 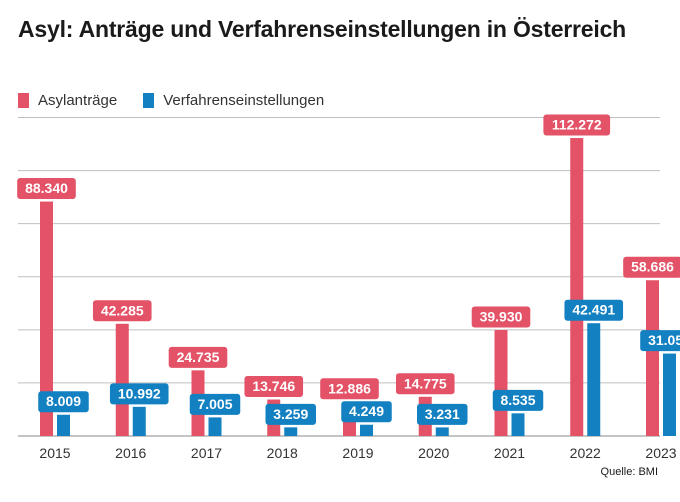 I want to click on data-label-verfahrenseinstellungen: 8.535, so click(x=517, y=400).